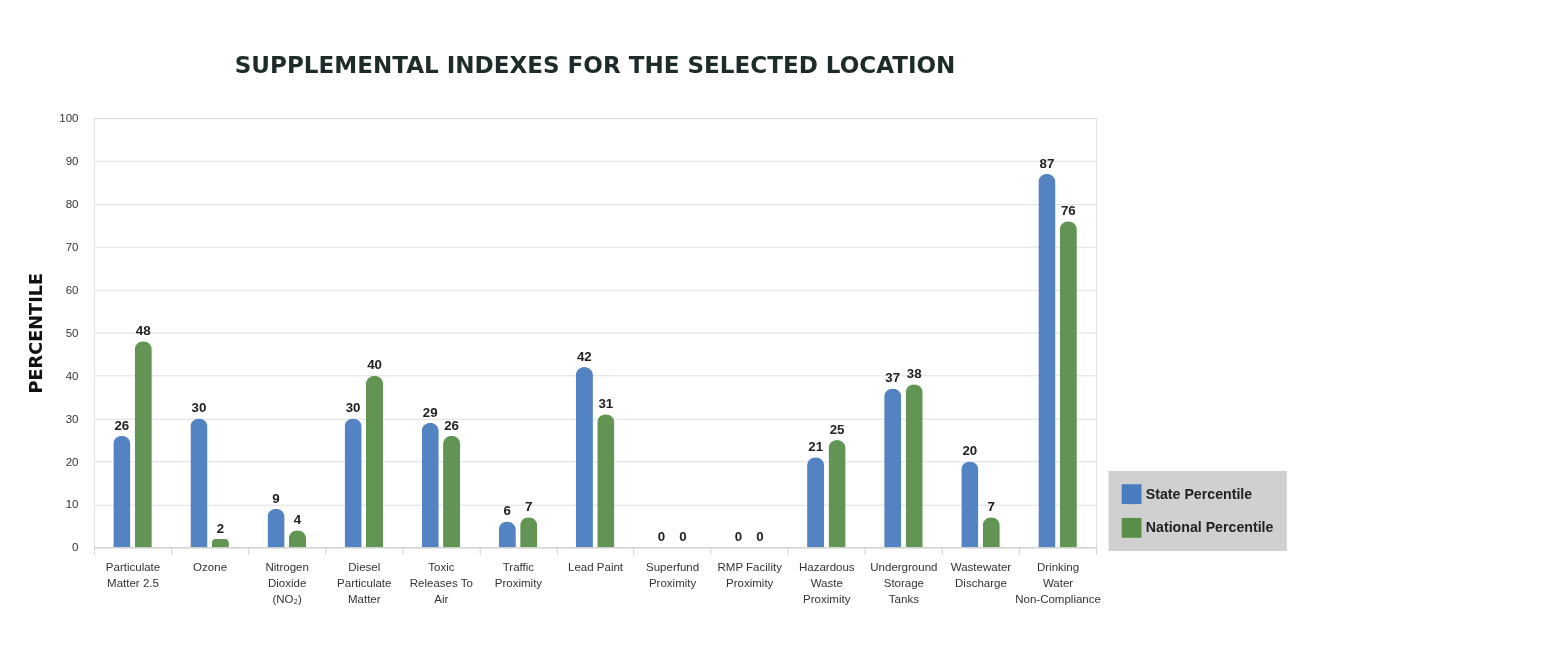  Describe the element at coordinates (276, 498) in the screenshot. I see `data-label: 9` at that location.